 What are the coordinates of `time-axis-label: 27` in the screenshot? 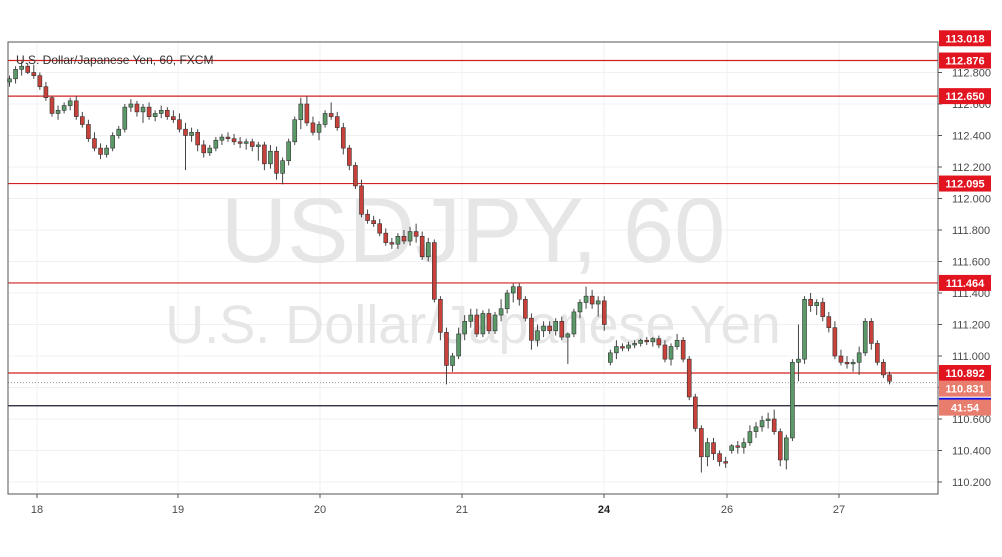 It's located at (839, 510).